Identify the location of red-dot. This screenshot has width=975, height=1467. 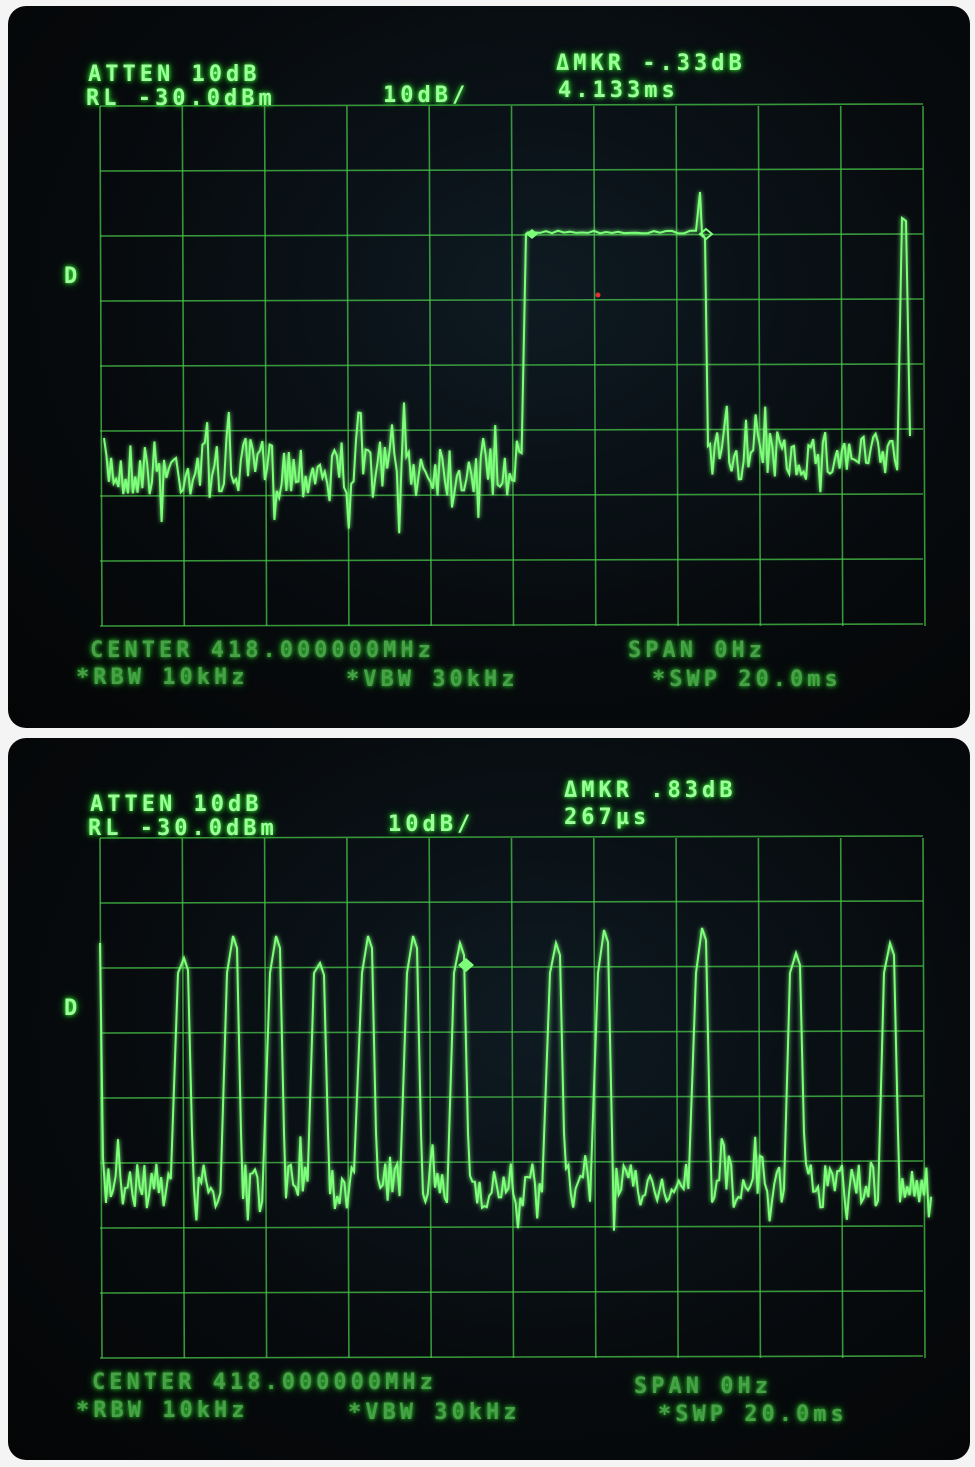
(598, 295).